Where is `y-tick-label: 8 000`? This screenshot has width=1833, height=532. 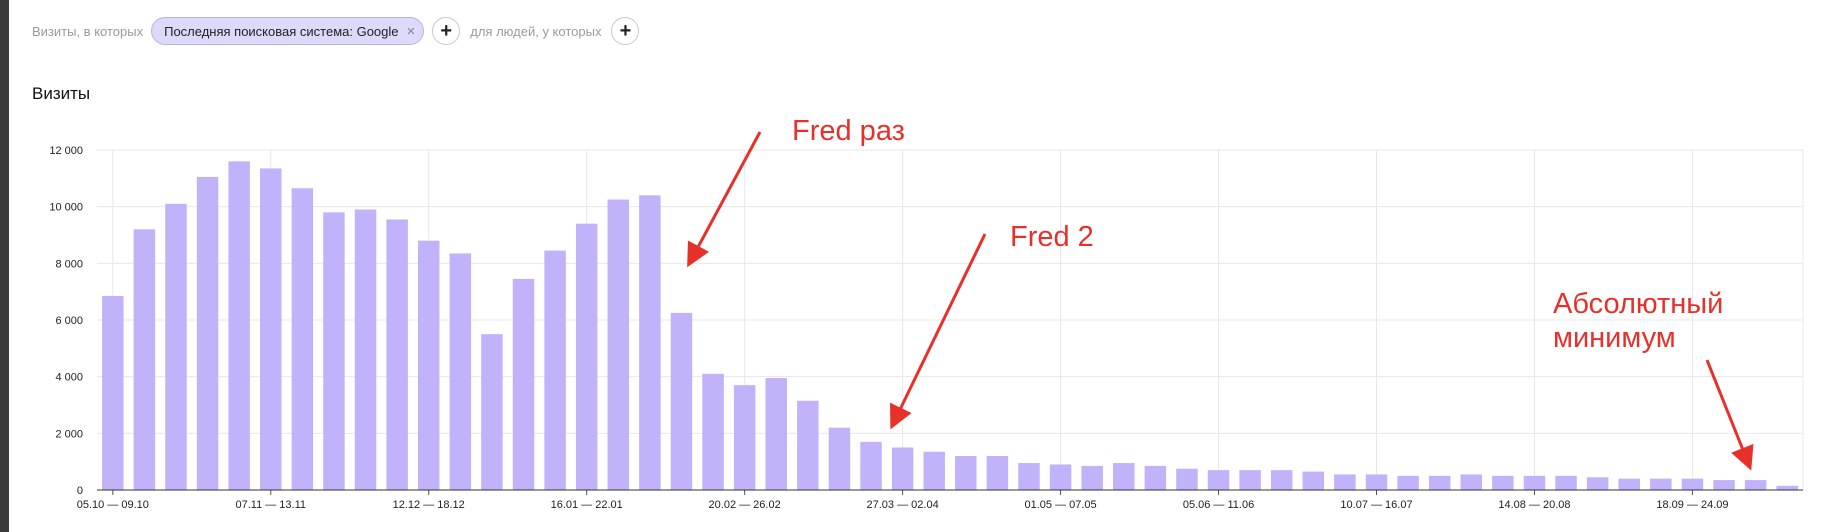 y-tick-label: 8 000 is located at coordinates (69, 264).